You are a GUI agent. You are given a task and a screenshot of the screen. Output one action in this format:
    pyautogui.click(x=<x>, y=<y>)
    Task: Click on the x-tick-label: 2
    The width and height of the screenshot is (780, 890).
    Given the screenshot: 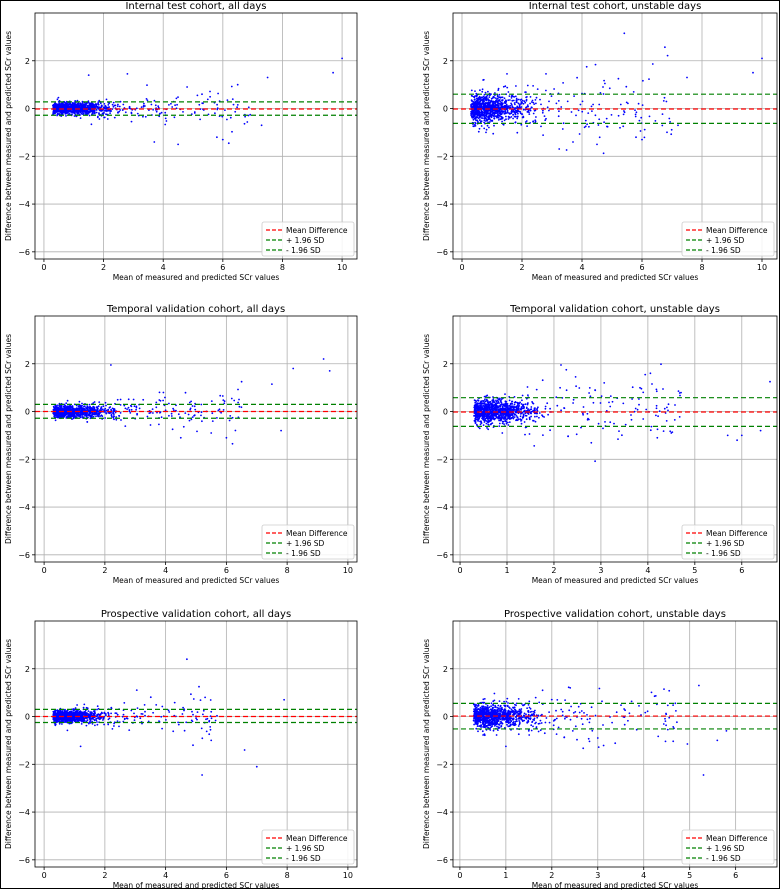 What is the action you would take?
    pyautogui.click(x=521, y=267)
    